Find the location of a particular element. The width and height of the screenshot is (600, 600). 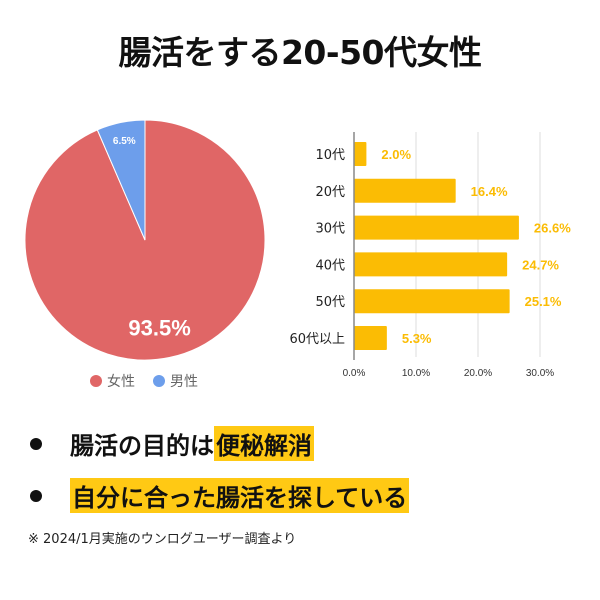

bullet-highlight: 自分に合った腸活を探している is located at coordinates (240, 495).